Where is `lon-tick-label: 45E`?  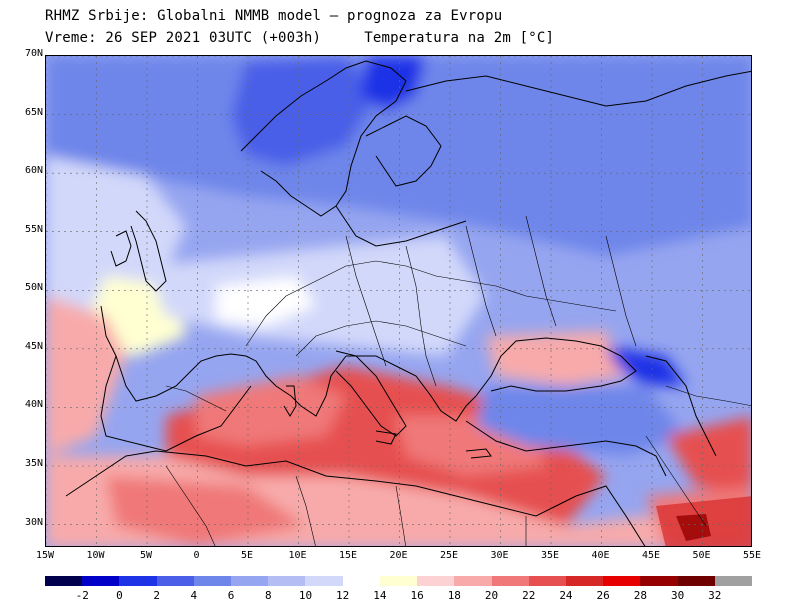 lon-tick-label: 45E is located at coordinates (651, 555).